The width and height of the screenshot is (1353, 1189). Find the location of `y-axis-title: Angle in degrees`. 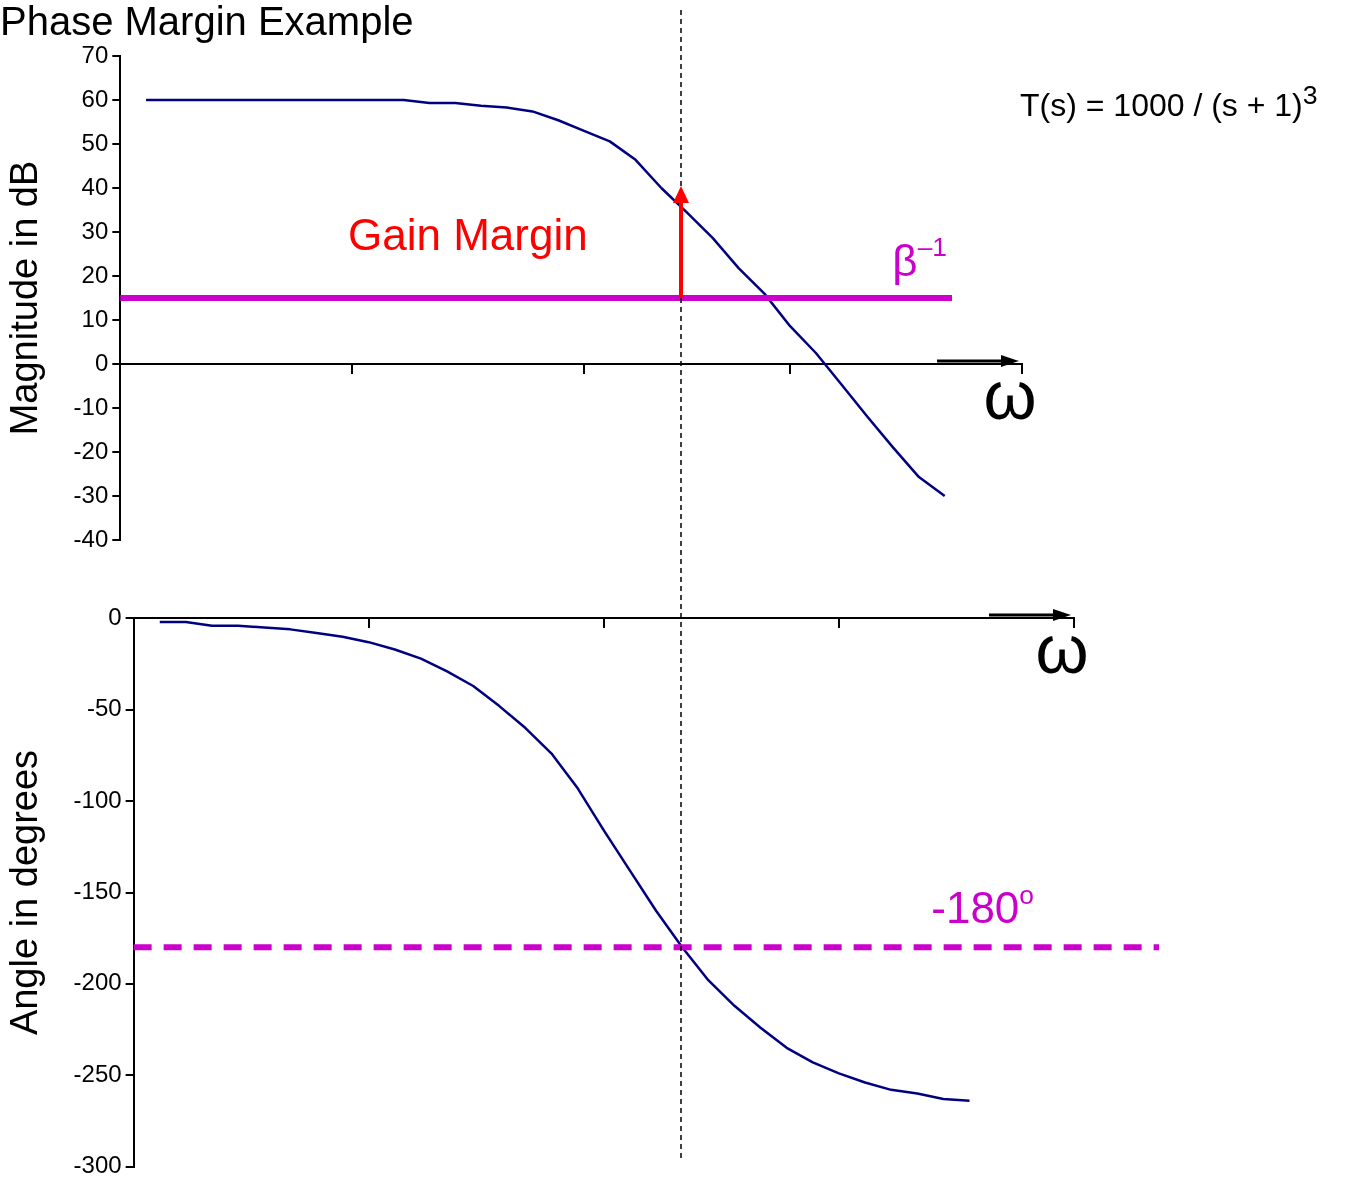

y-axis-title: Angle in degrees is located at coordinates (24, 892).